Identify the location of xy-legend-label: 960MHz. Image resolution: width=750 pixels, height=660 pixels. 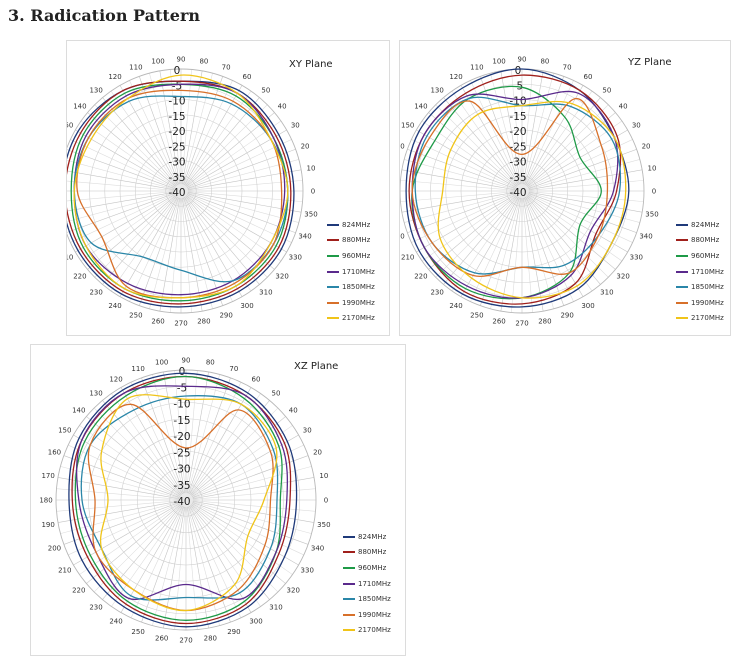
(356, 255).